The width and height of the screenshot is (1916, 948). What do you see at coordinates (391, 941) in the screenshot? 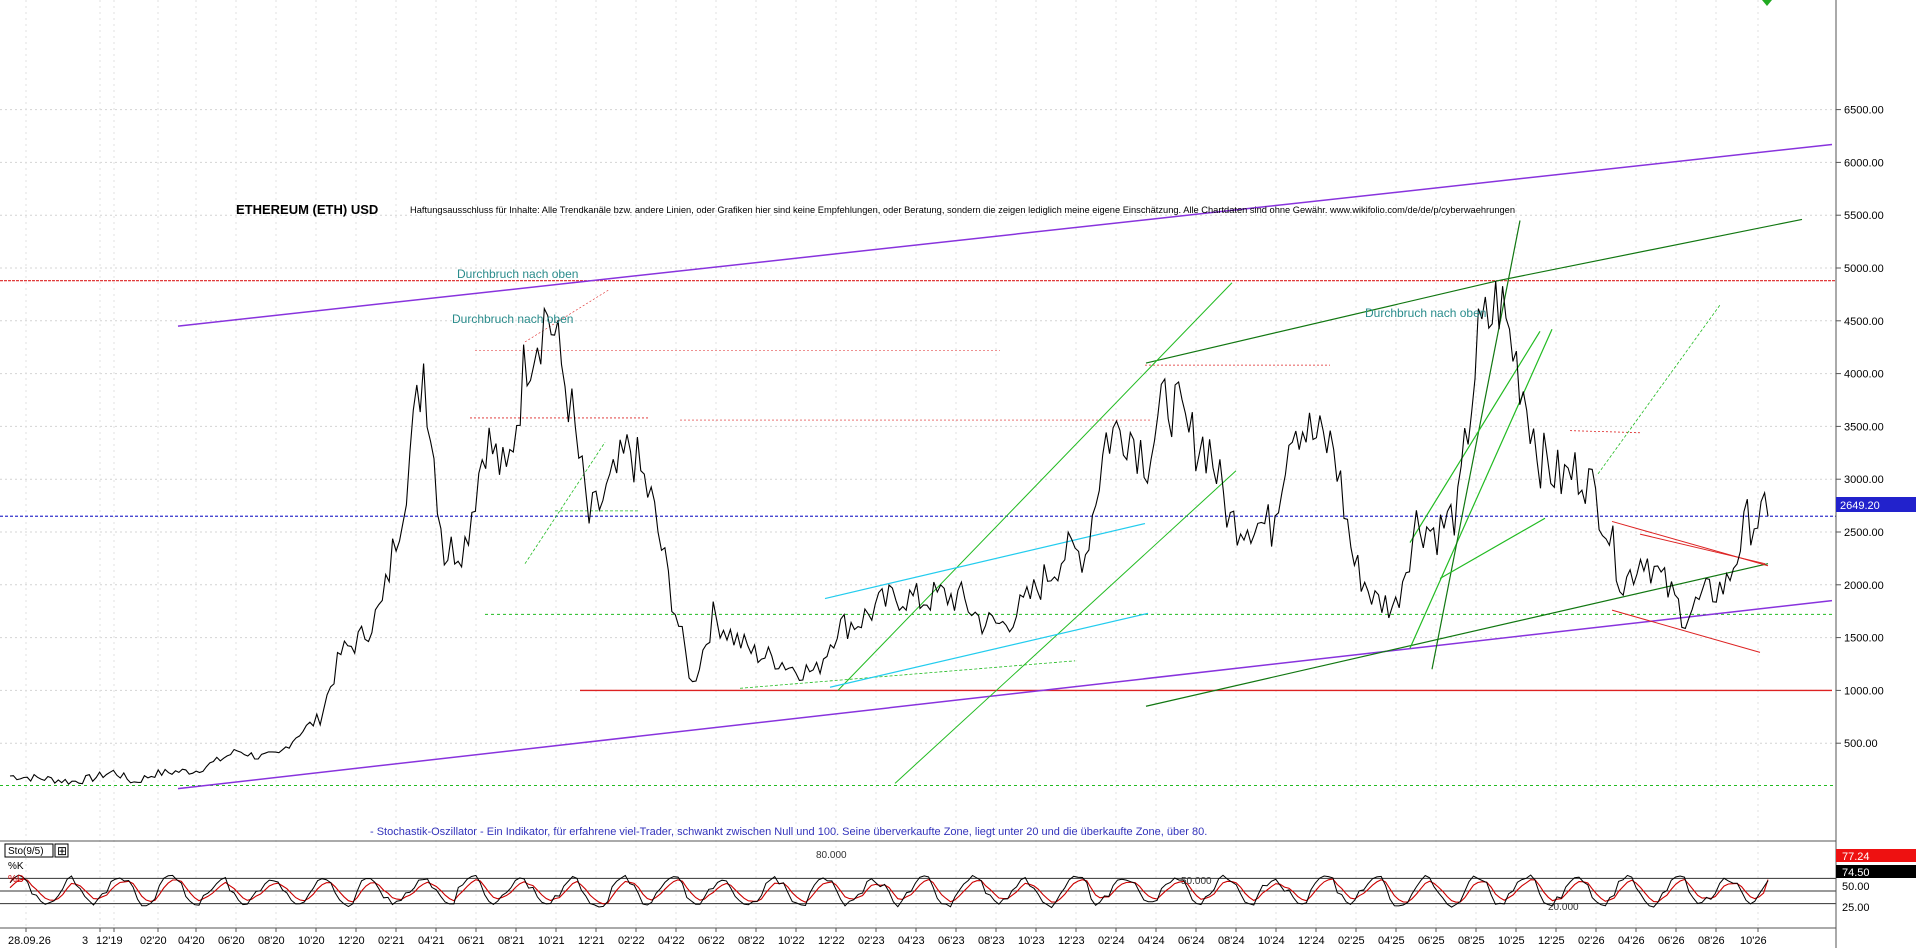
I see `x-tick-label: 02'21` at bounding box center [391, 941].